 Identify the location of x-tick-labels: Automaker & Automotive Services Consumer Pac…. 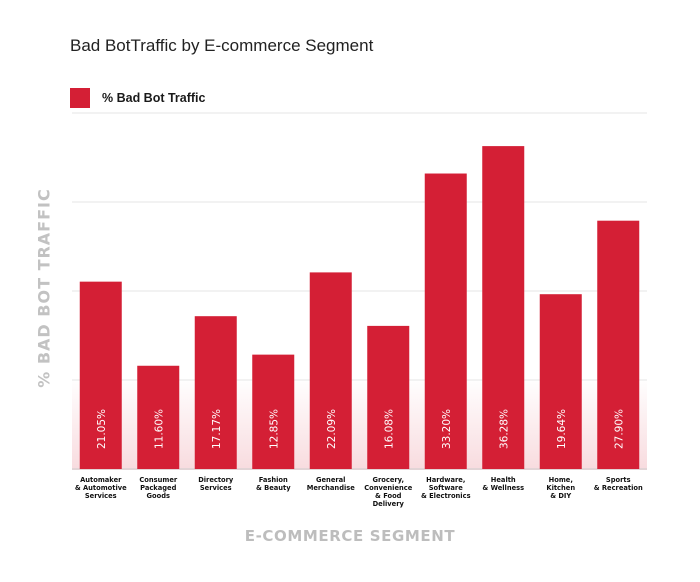
(359, 492).